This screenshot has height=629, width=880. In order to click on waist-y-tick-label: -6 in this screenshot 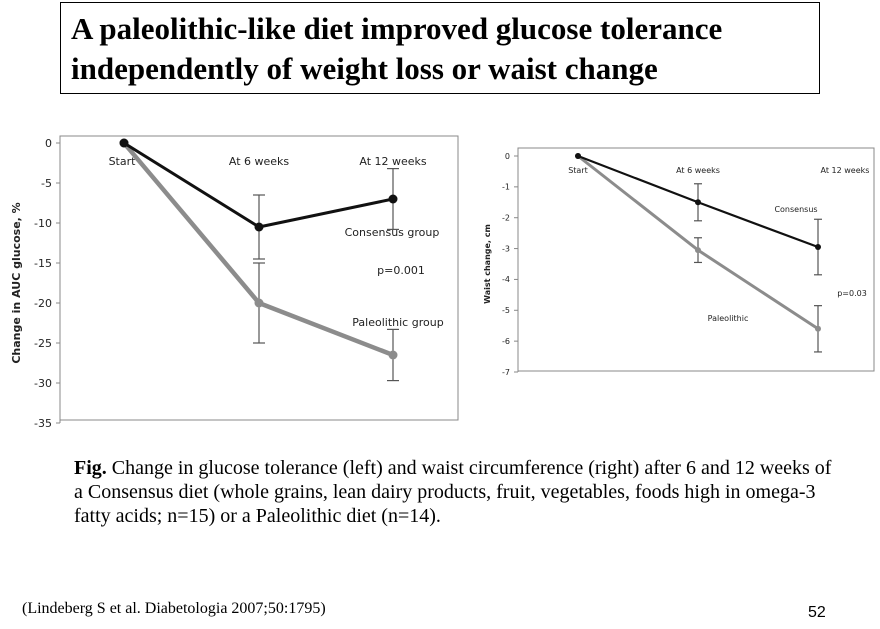, I will do `click(506, 341)`.